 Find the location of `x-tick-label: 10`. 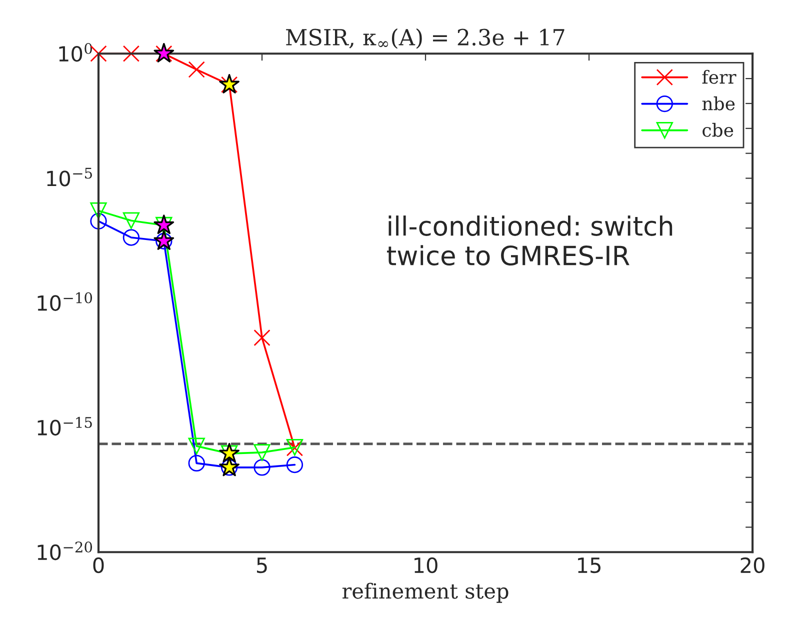

x-tick-label: 10 is located at coordinates (426, 565).